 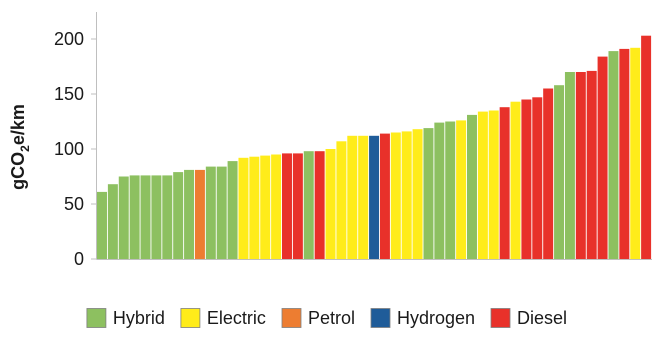 I want to click on legend-item-electric: Electric, so click(x=223, y=318).